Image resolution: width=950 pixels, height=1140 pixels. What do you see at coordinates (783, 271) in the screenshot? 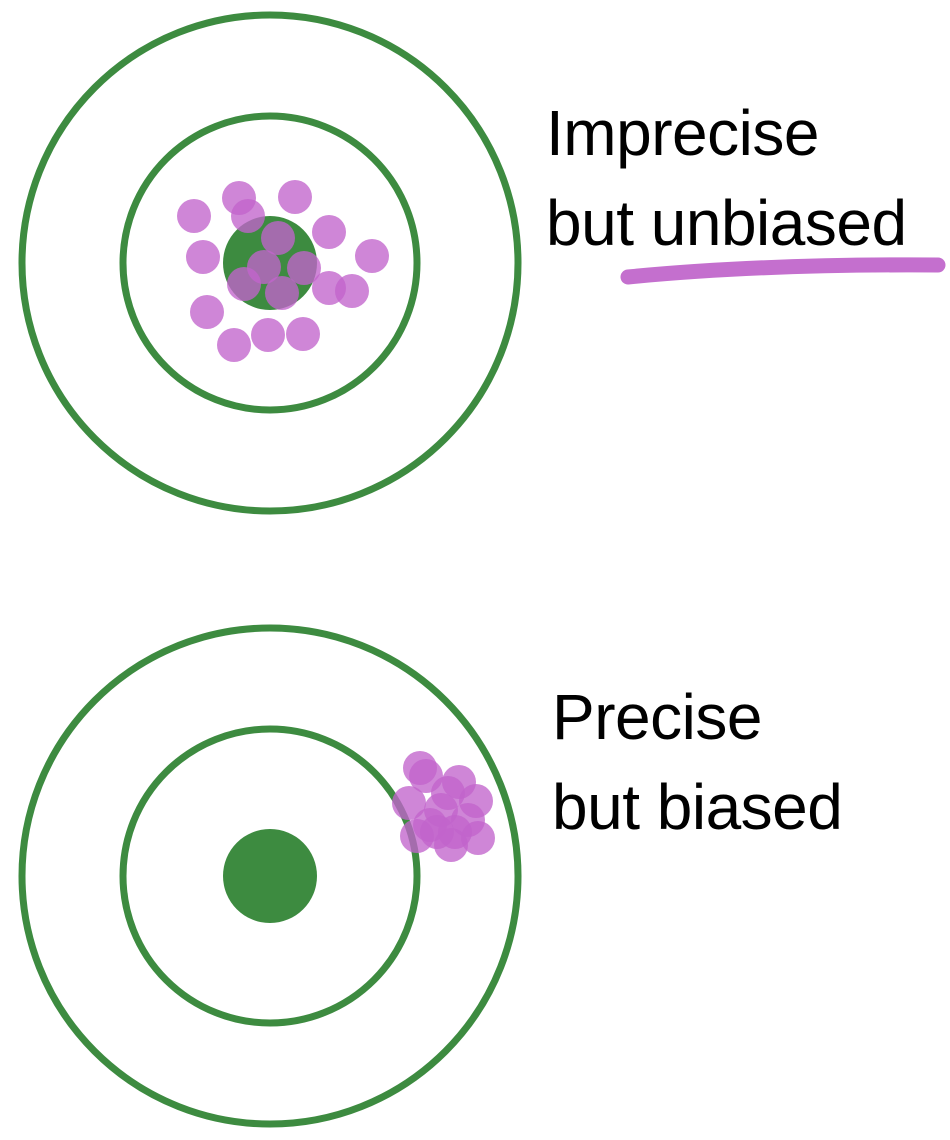
I see `unbiased-underline` at bounding box center [783, 271].